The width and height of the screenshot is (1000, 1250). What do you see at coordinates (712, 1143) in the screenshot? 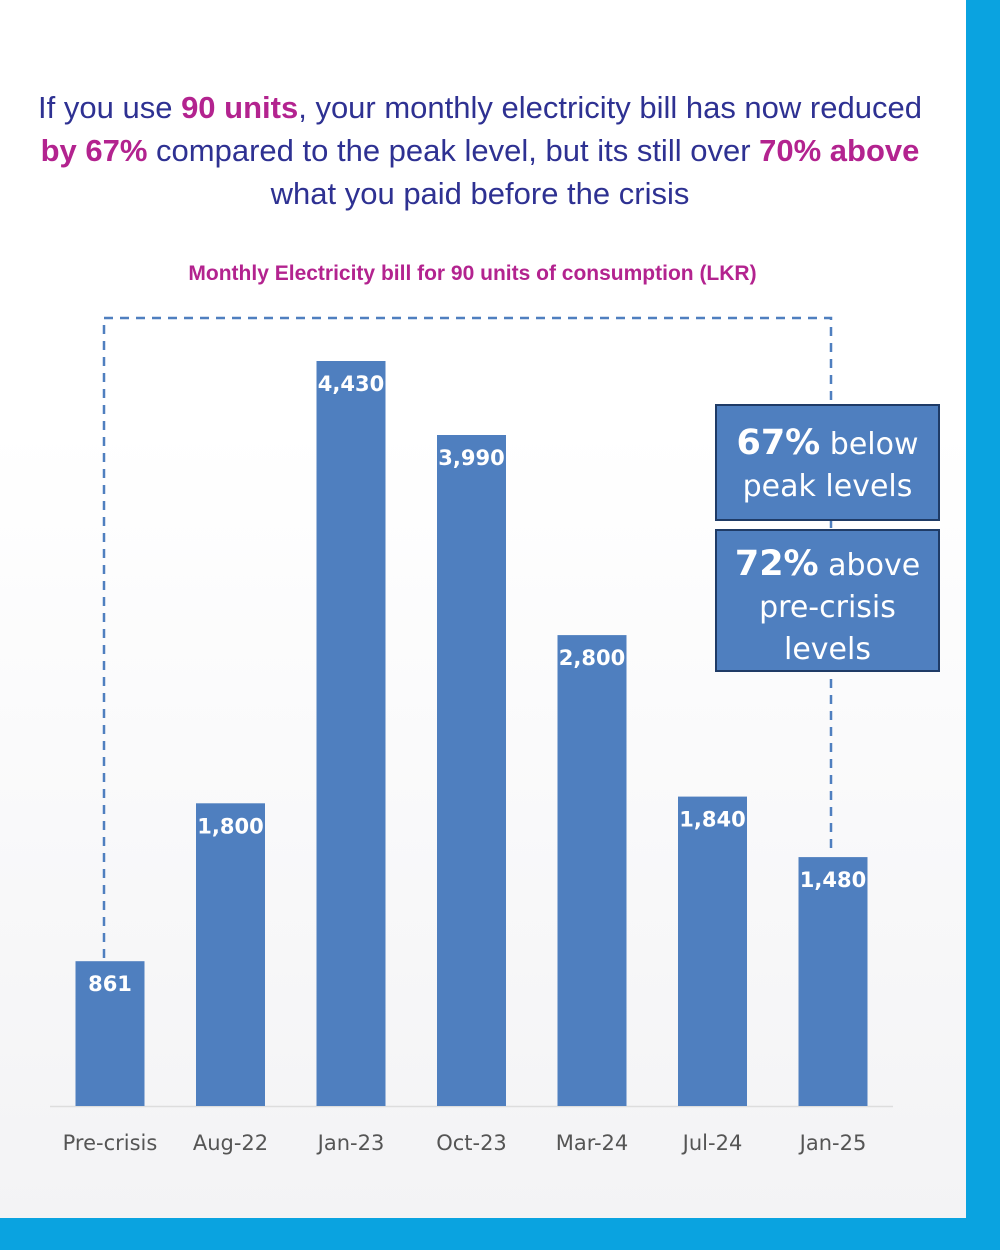
I see `x-tick-label: Jul-24` at bounding box center [712, 1143].